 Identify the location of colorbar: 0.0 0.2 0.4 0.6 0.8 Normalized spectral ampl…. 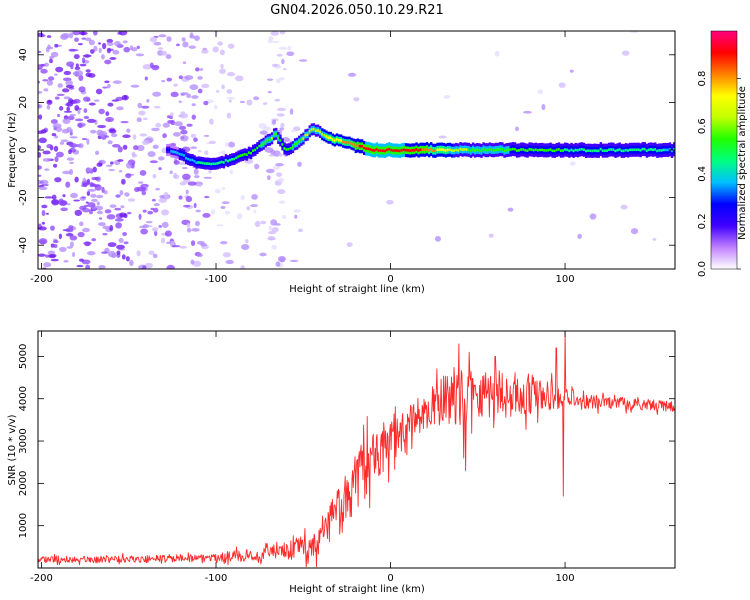
(722, 153).